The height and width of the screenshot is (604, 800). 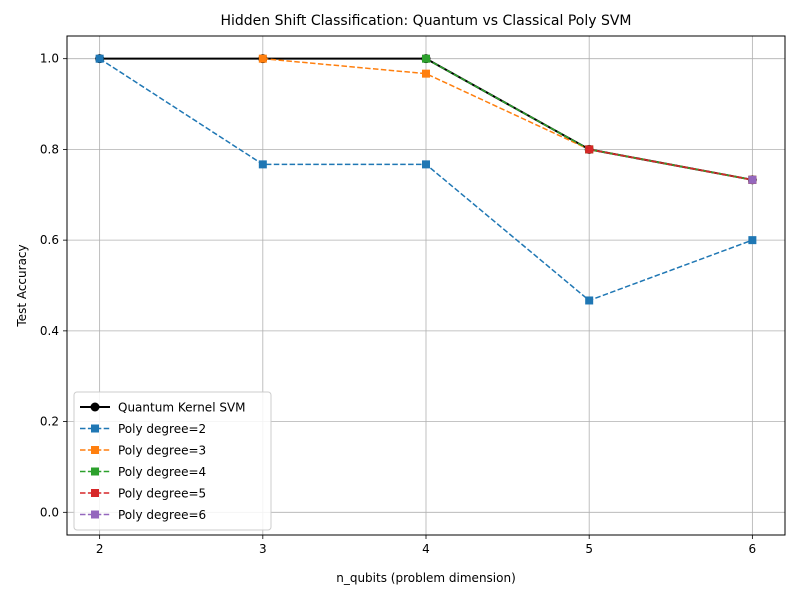 What do you see at coordinates (753, 549) in the screenshot?
I see `x-tick-label: 6` at bounding box center [753, 549].